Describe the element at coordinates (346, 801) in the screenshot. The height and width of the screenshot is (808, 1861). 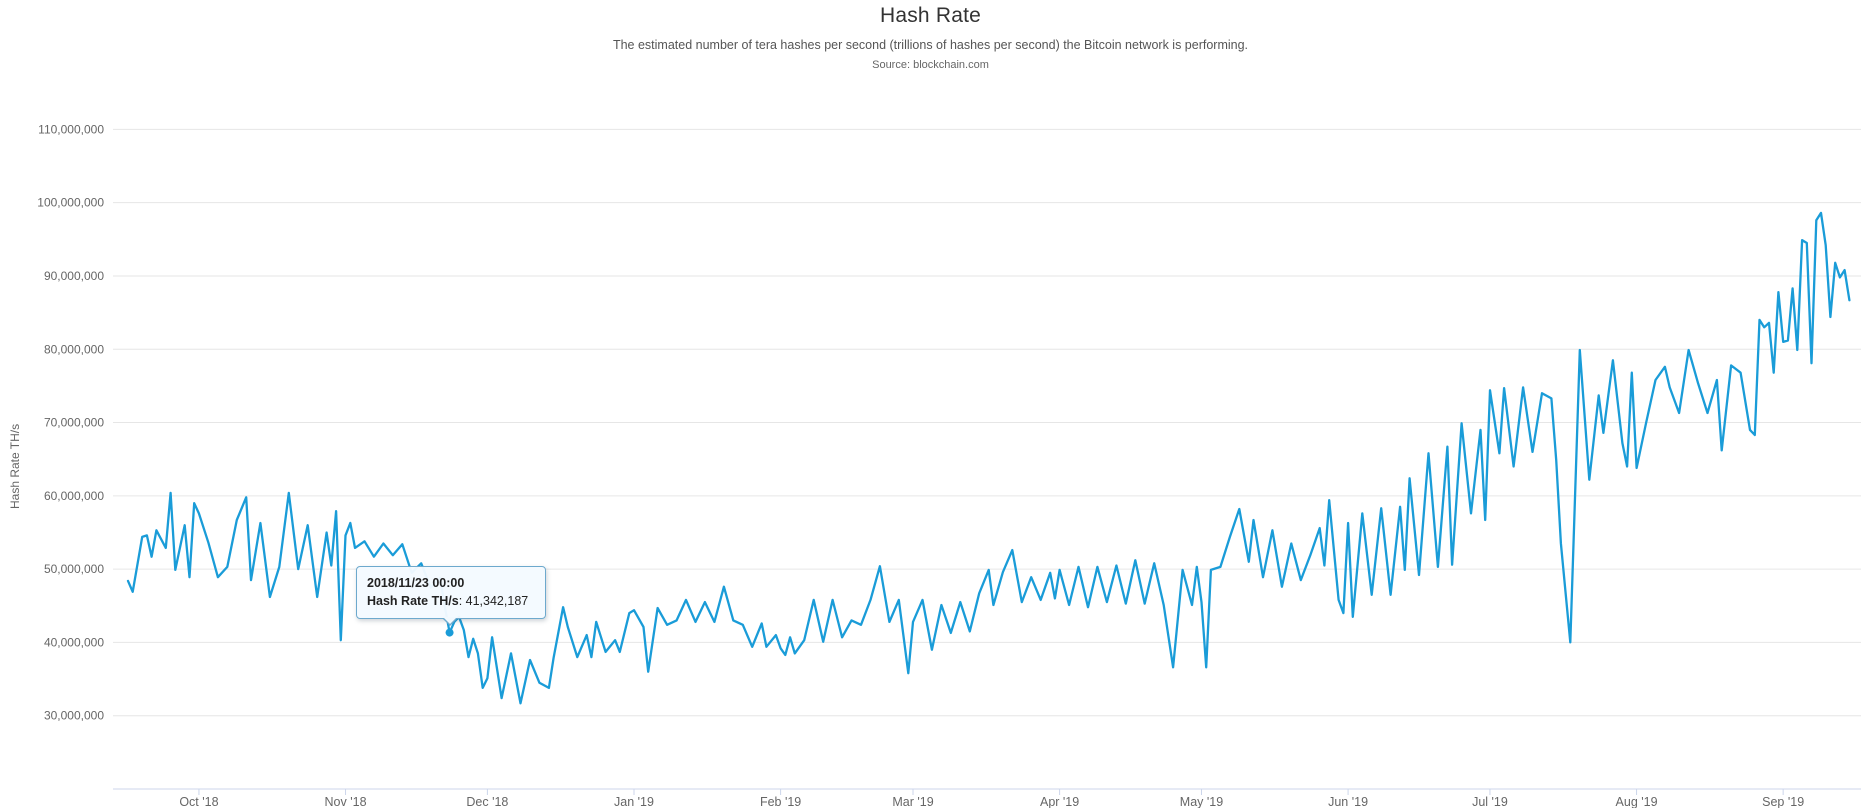
I see `x-axis-tick-label: Nov '18` at that location.